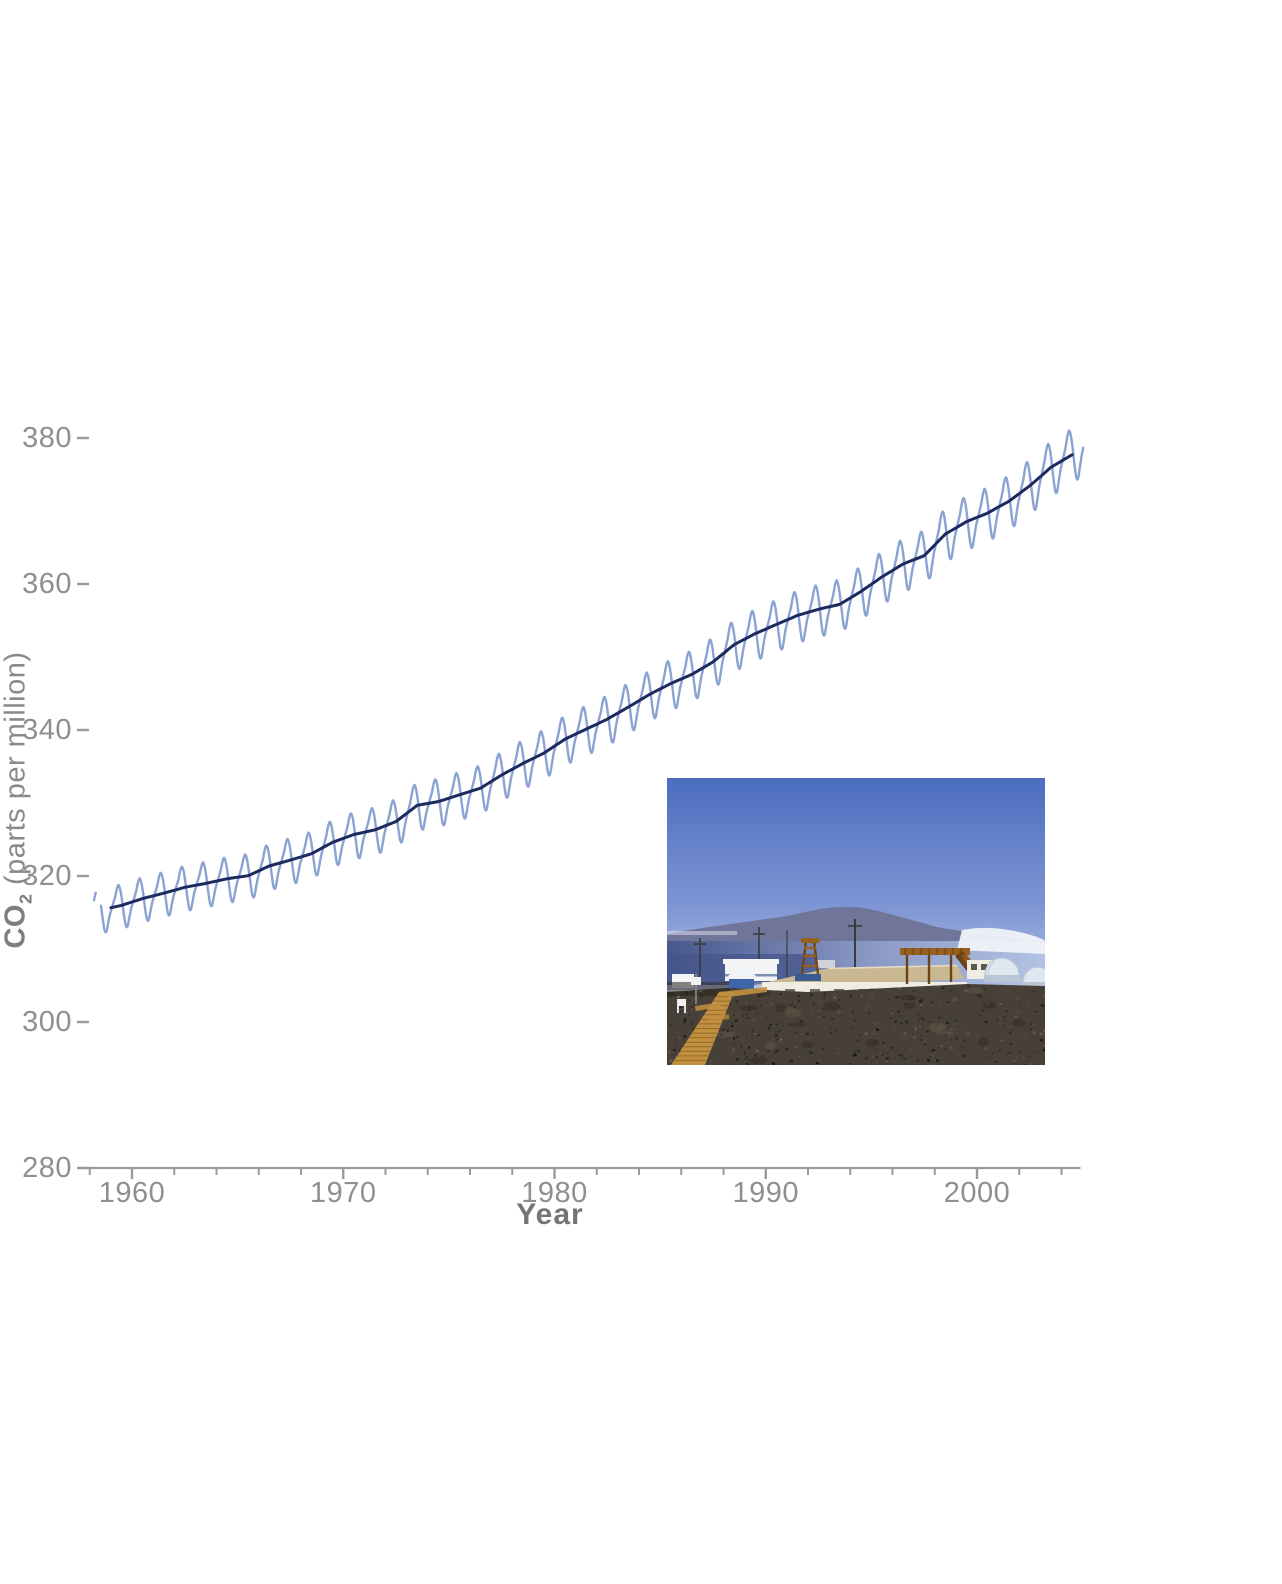  I want to click on photo-roof-ridge, so click(893, 967).